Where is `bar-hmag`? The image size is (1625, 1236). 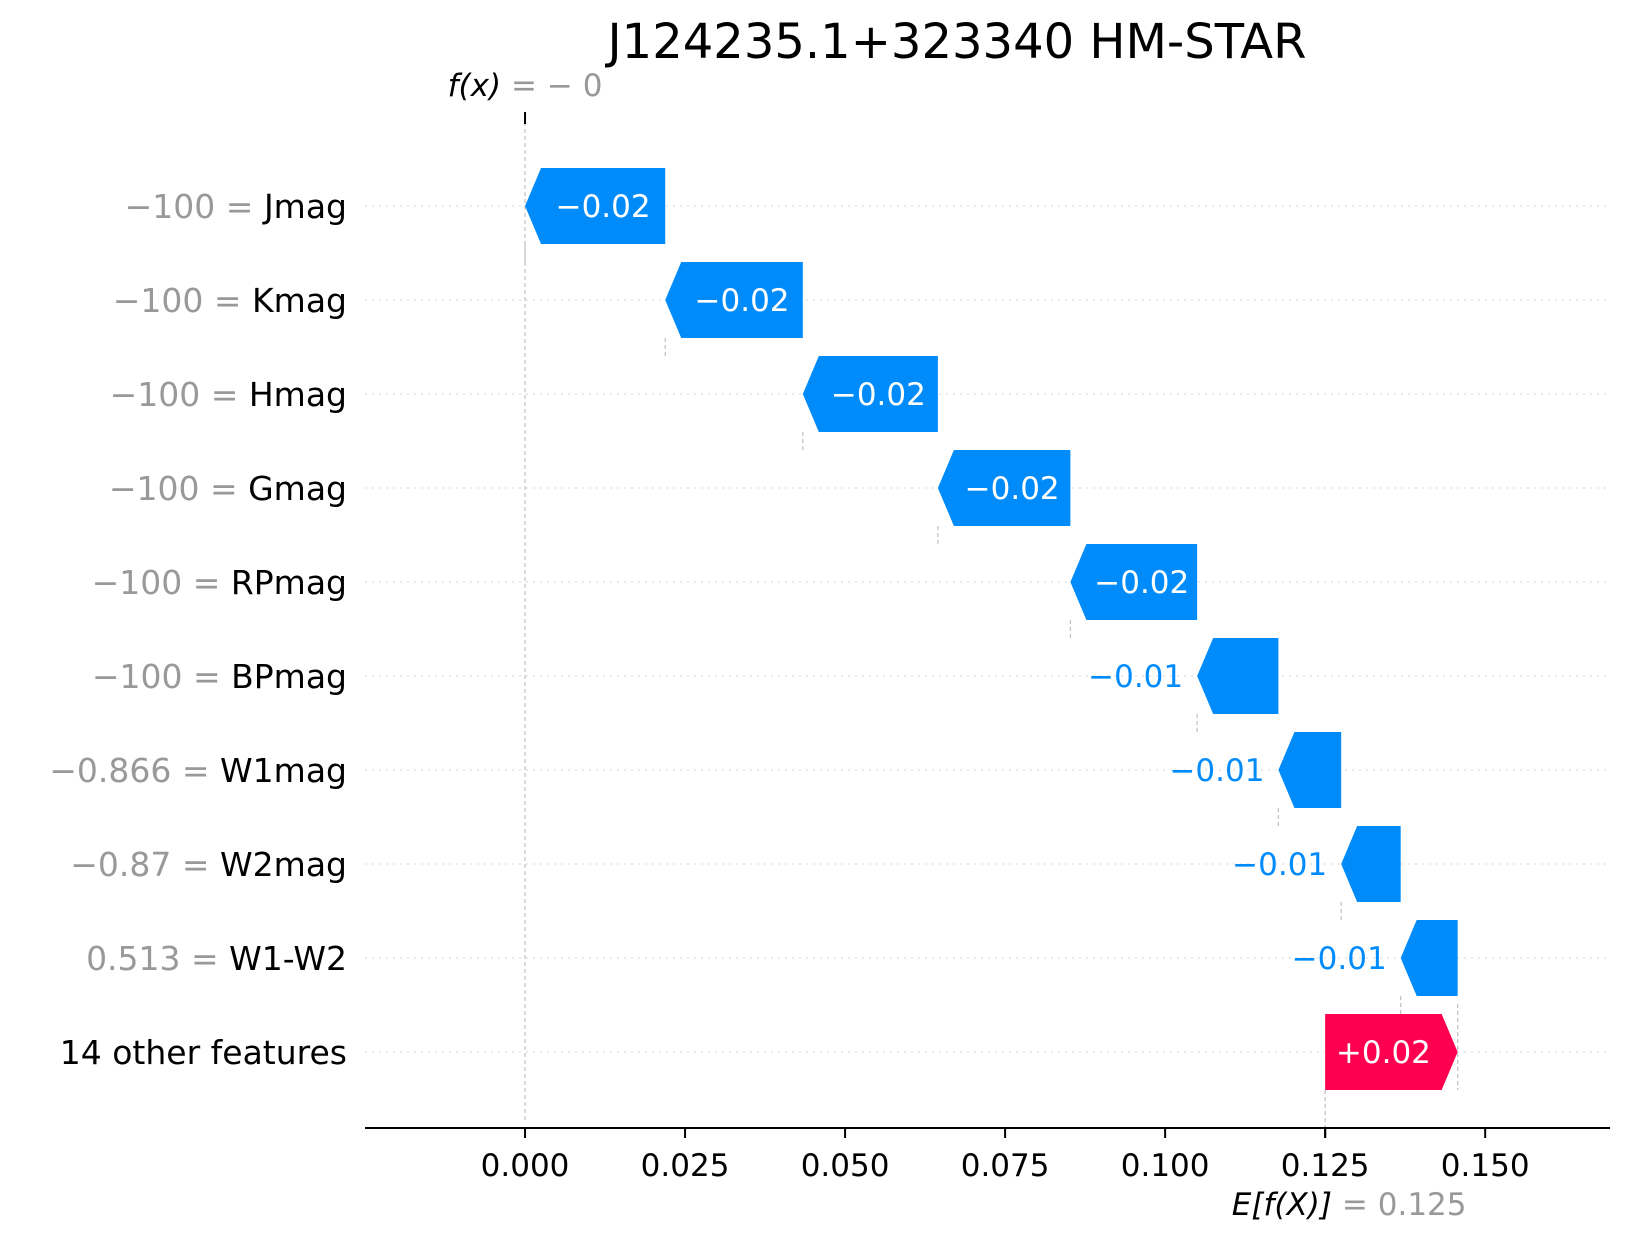
bar-hmag is located at coordinates (870, 394).